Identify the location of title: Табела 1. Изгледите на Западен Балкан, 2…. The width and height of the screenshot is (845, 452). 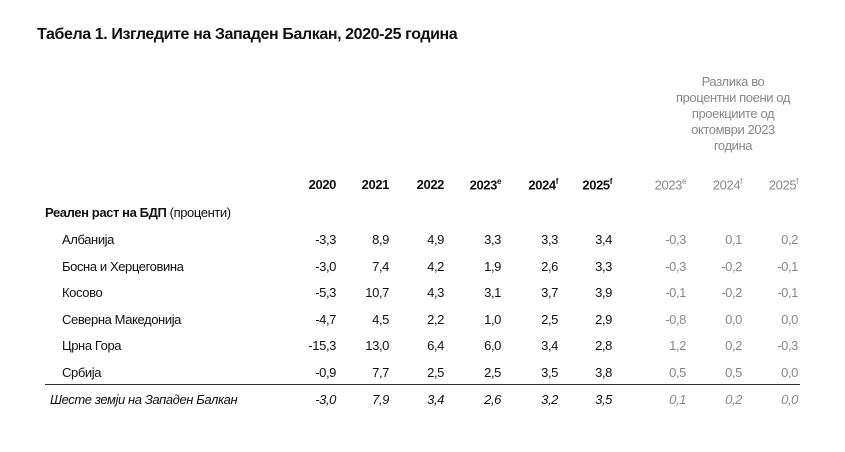
(247, 34).